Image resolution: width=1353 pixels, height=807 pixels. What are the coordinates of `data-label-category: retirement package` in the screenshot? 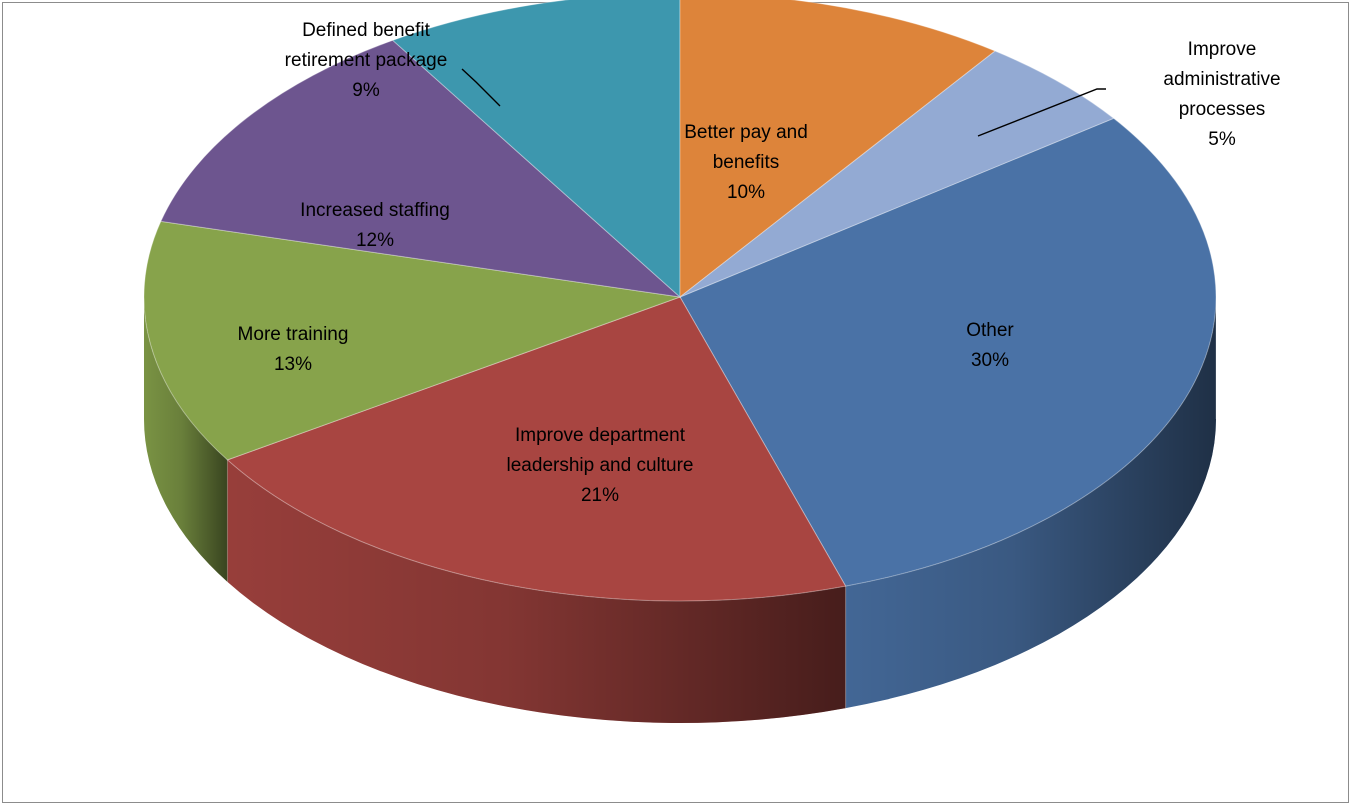 It's located at (366, 60).